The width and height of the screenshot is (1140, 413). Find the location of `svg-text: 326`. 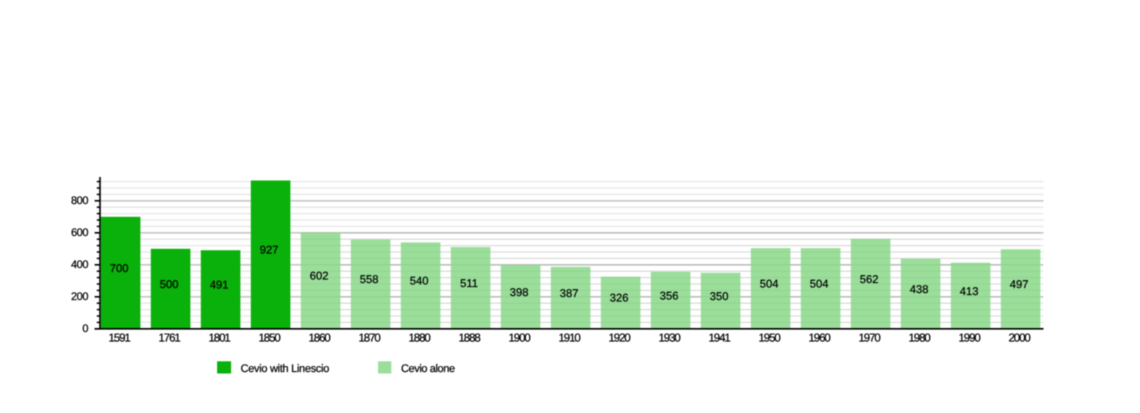

svg-text: 326 is located at coordinates (619, 299).